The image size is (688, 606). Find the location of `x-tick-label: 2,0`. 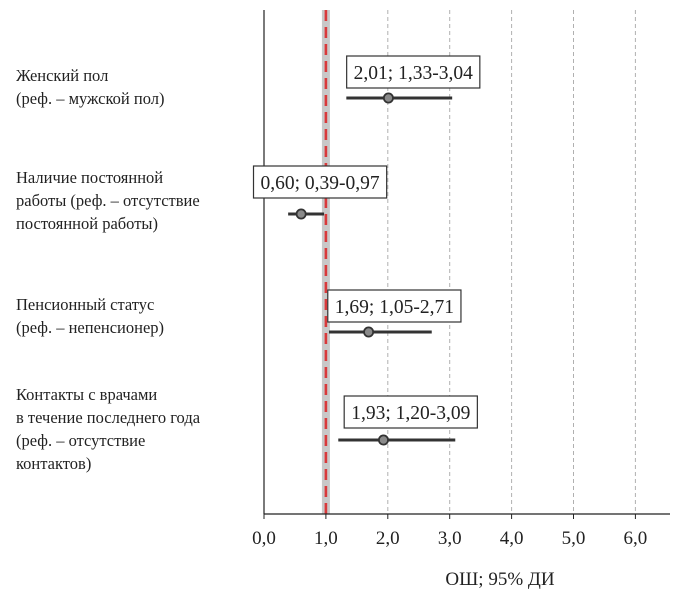

x-tick-label: 2,0 is located at coordinates (388, 538).